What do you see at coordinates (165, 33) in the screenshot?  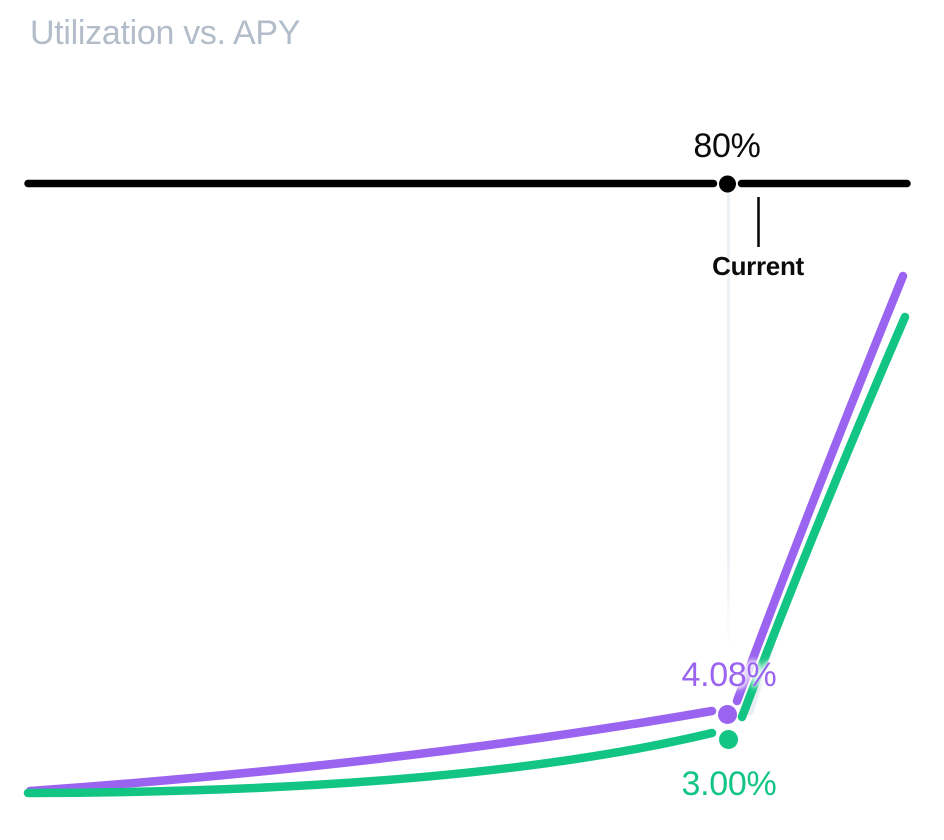 I see `chart-title: Utilization vs. APY` at bounding box center [165, 33].